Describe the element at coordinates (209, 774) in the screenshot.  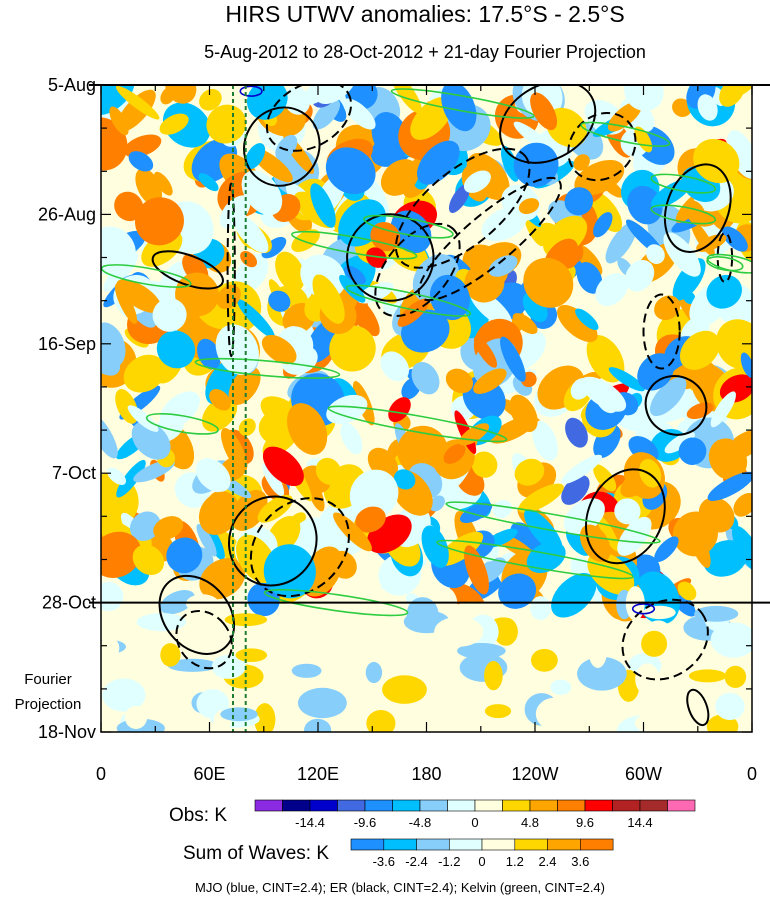
I see `x-tick-label: 60E` at that location.